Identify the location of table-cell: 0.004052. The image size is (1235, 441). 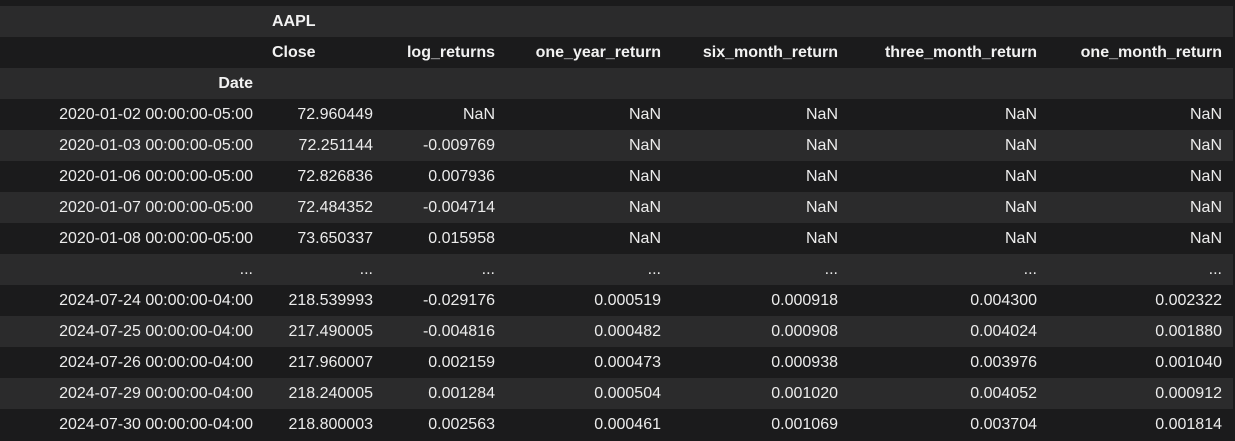
(1003, 393).